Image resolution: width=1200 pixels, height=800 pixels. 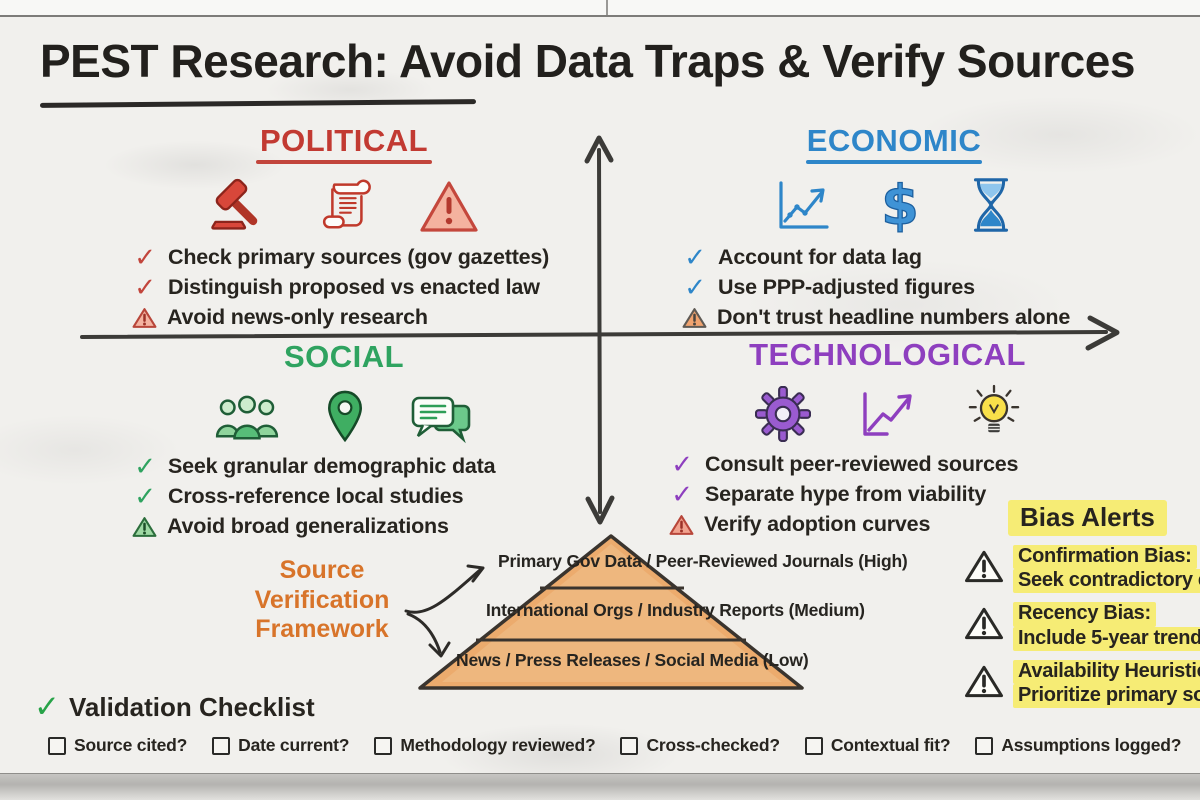 What do you see at coordinates (294, 745) in the screenshot?
I see `checklist-item-label: Date current?` at bounding box center [294, 745].